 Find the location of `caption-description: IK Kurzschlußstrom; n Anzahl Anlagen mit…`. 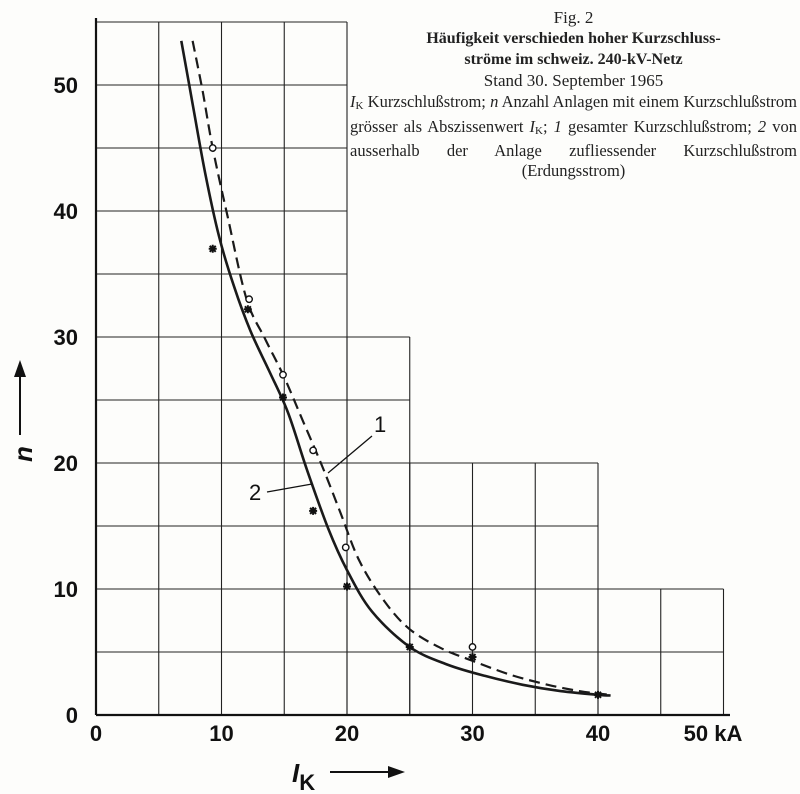

caption-description: IK Kurzschlußstrom; n Anzahl Anlagen mit… is located at coordinates (573, 136).